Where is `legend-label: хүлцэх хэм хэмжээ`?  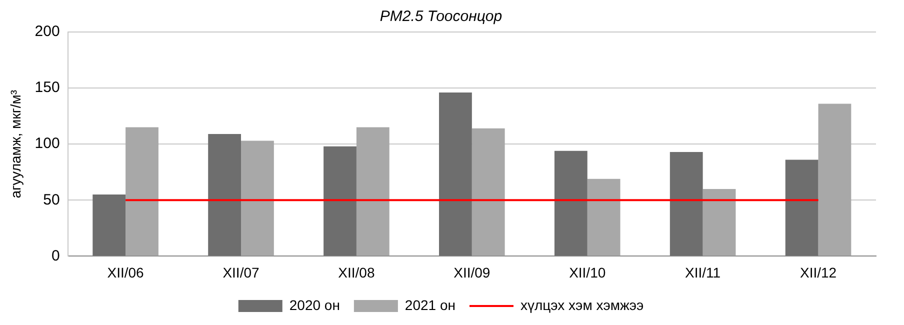 legend-label: хүлцэх хэм хэмжээ is located at coordinates (582, 304).